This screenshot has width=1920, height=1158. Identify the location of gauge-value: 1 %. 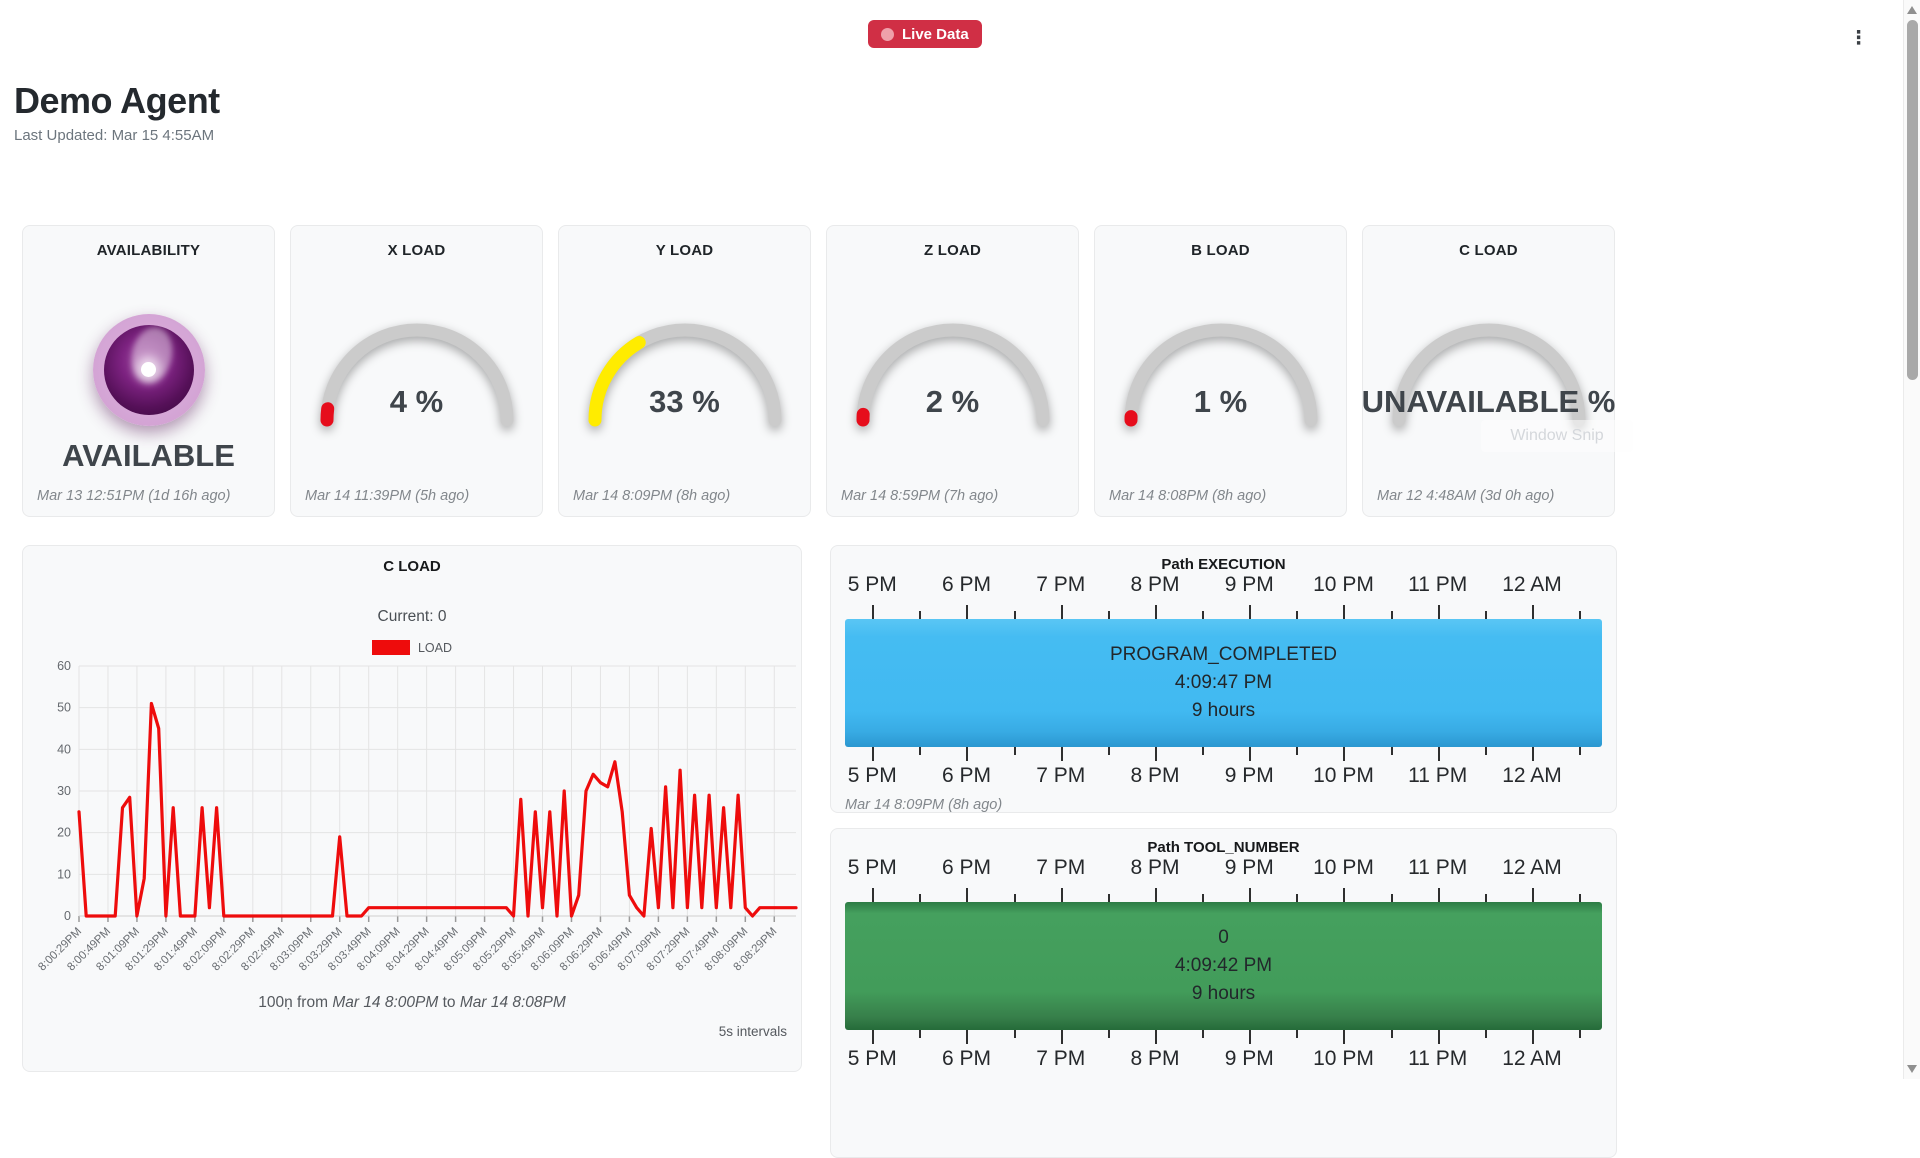
(1220, 401).